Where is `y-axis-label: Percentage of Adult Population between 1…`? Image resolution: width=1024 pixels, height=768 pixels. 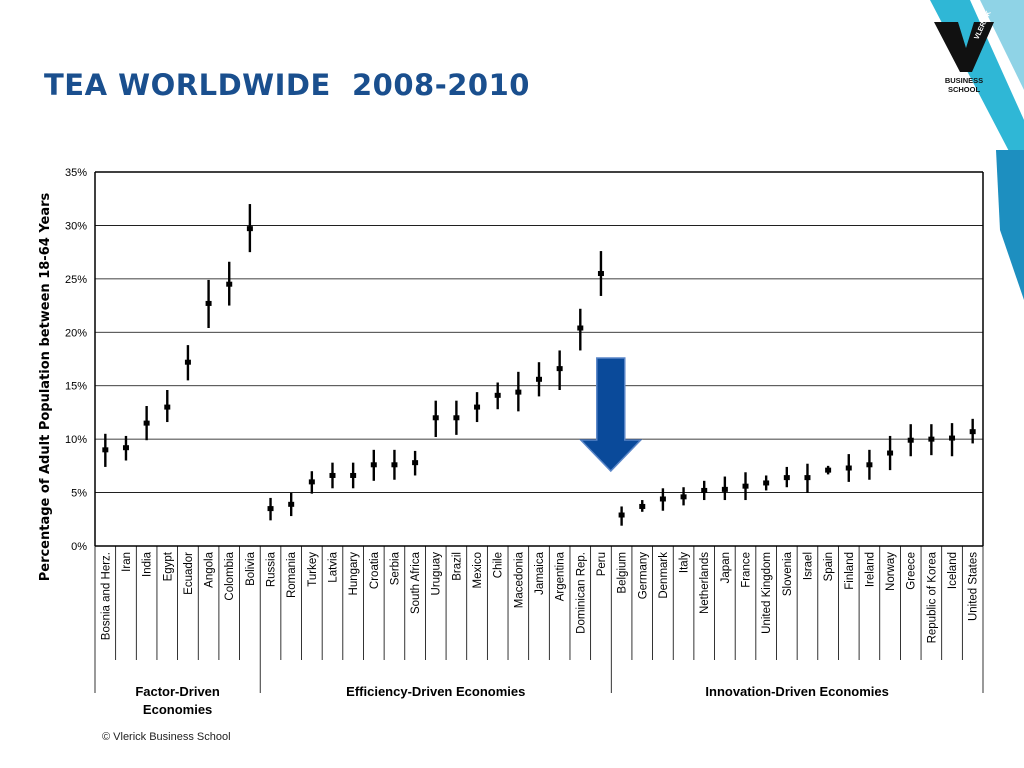
y-axis-label: Percentage of Adult Population between 1… is located at coordinates (45, 386).